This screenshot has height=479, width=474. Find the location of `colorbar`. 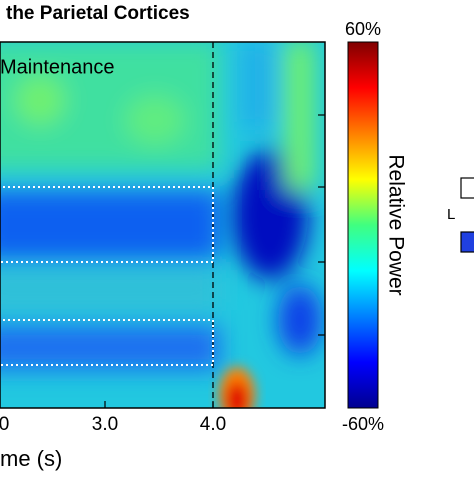

colorbar is located at coordinates (363, 225).